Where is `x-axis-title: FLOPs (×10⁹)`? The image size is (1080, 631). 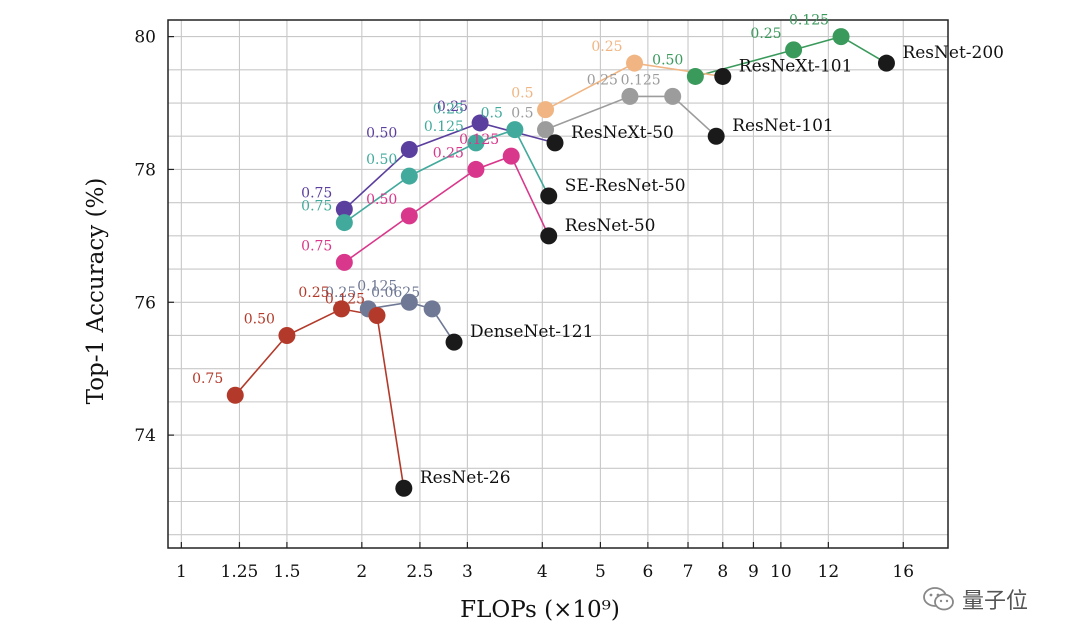 x-axis-title: FLOPs (×10⁹) is located at coordinates (540, 610).